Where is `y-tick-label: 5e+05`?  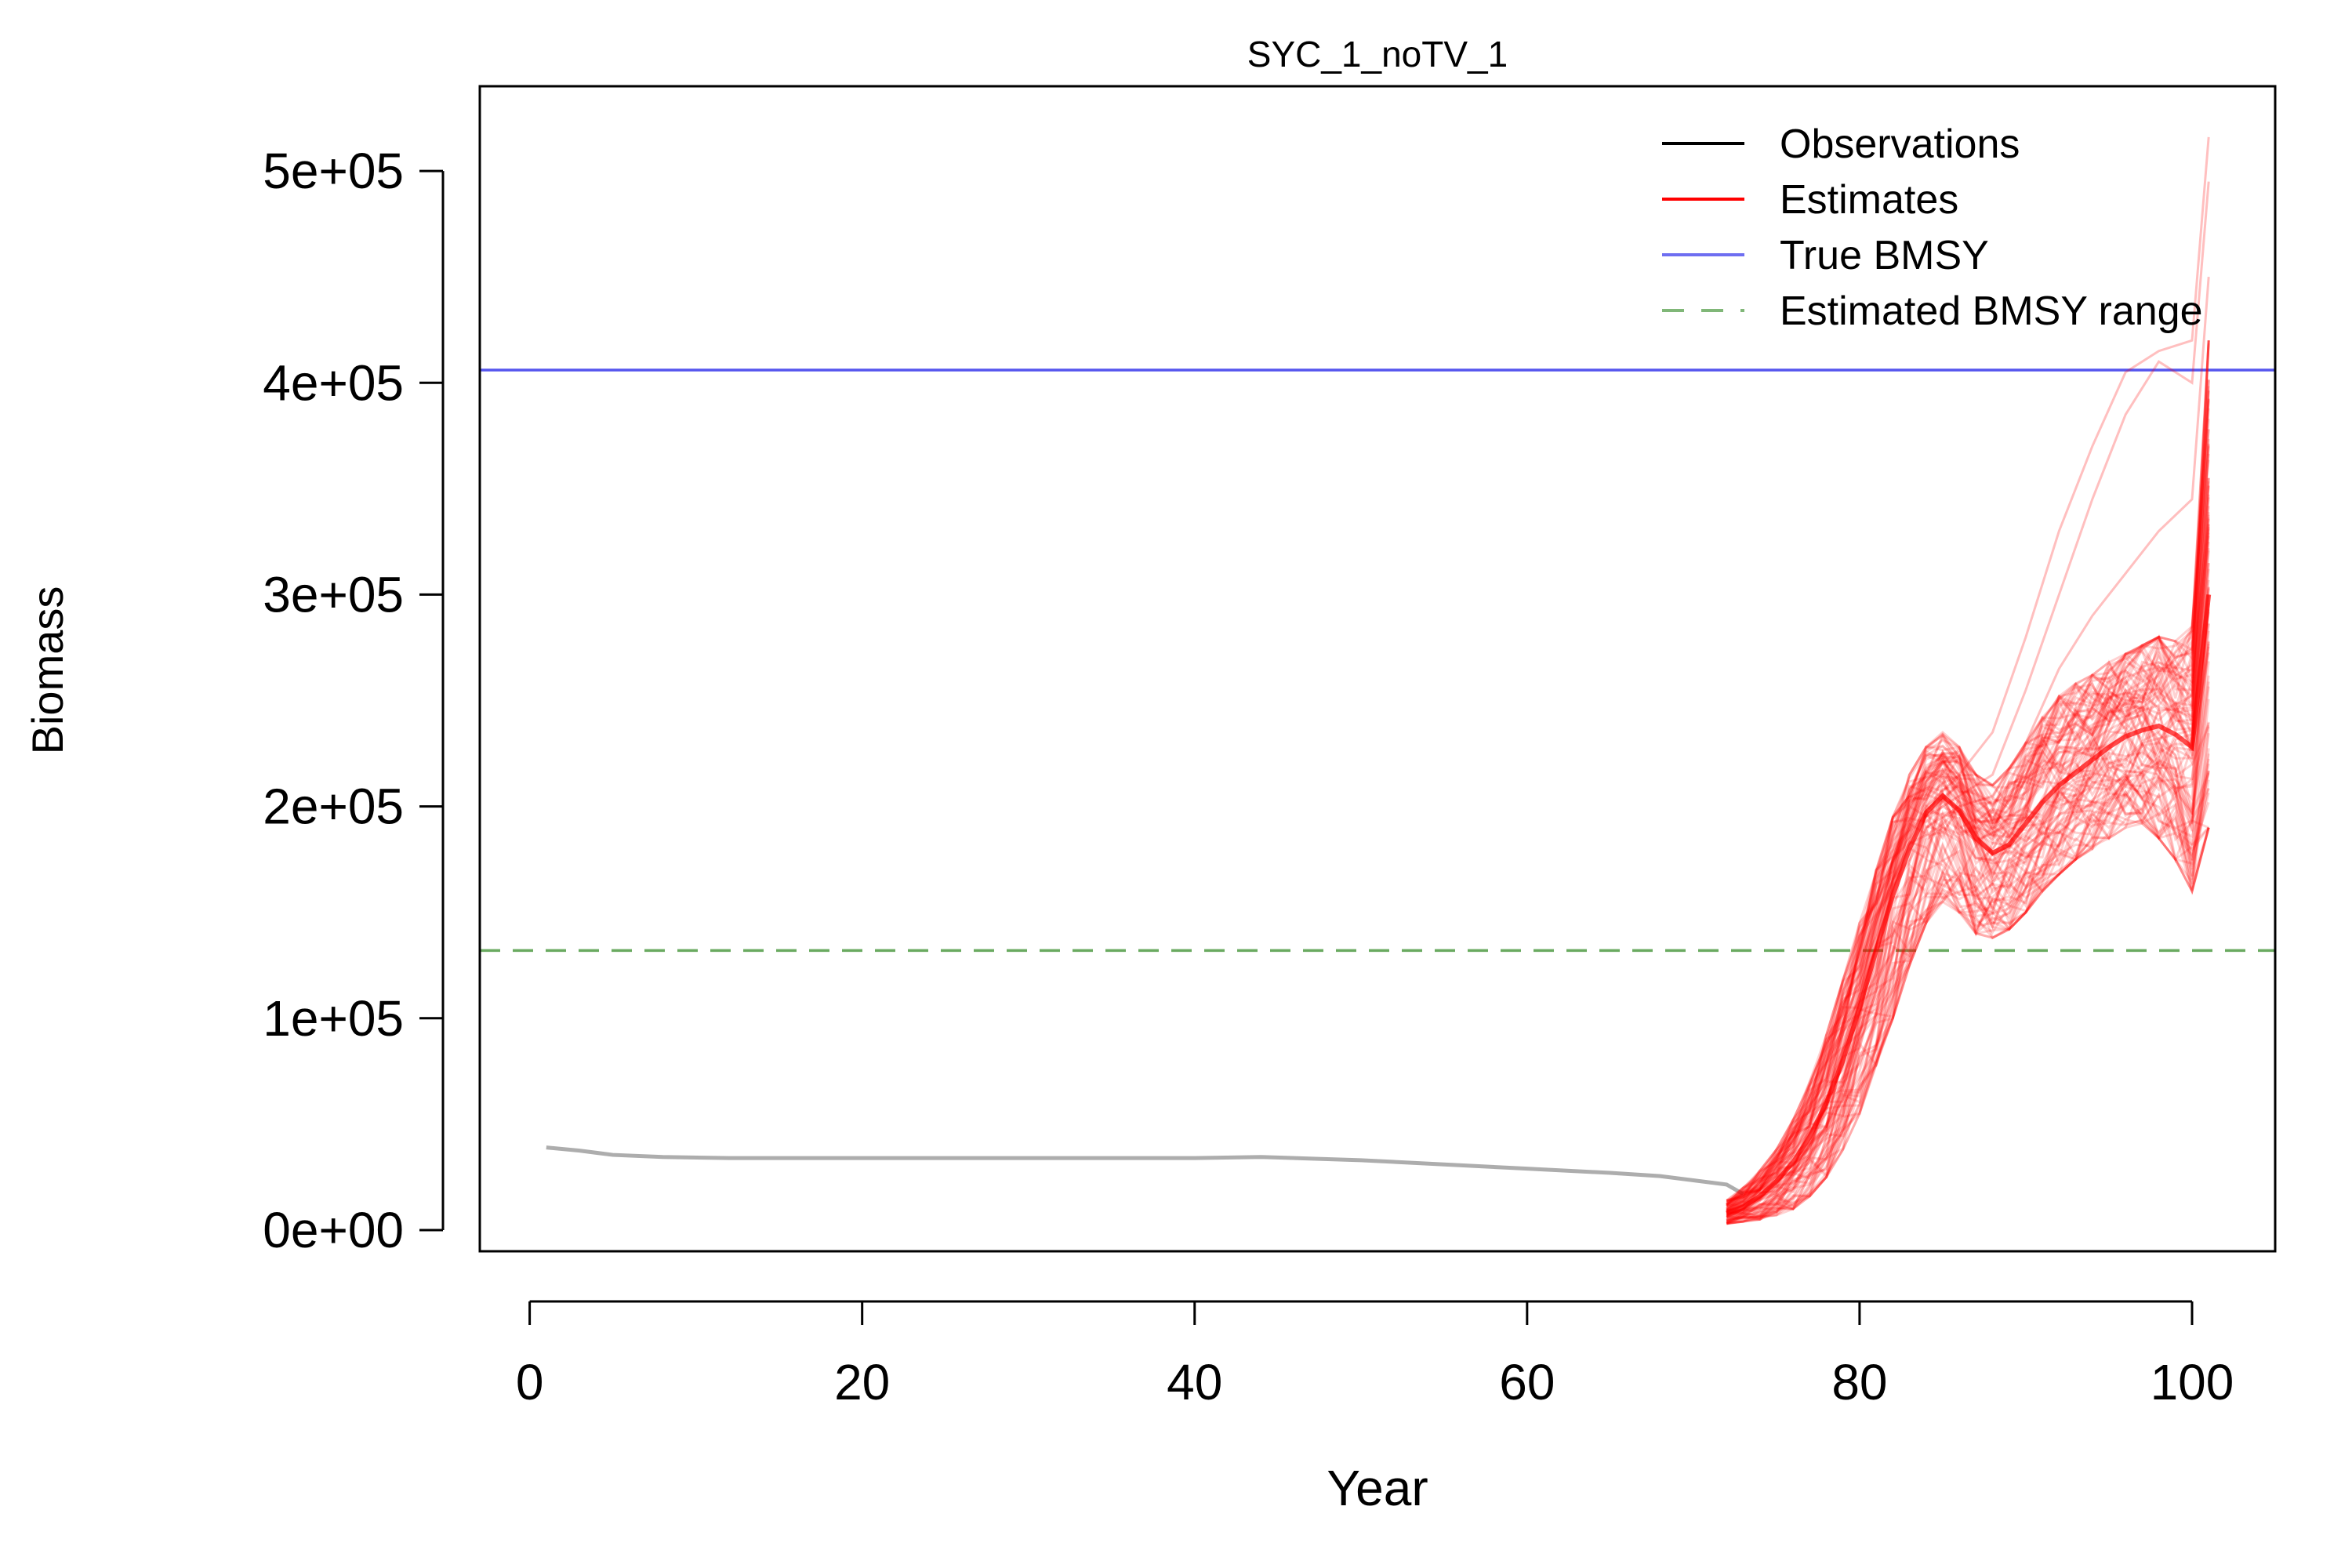 y-tick-label: 5e+05 is located at coordinates (333, 171).